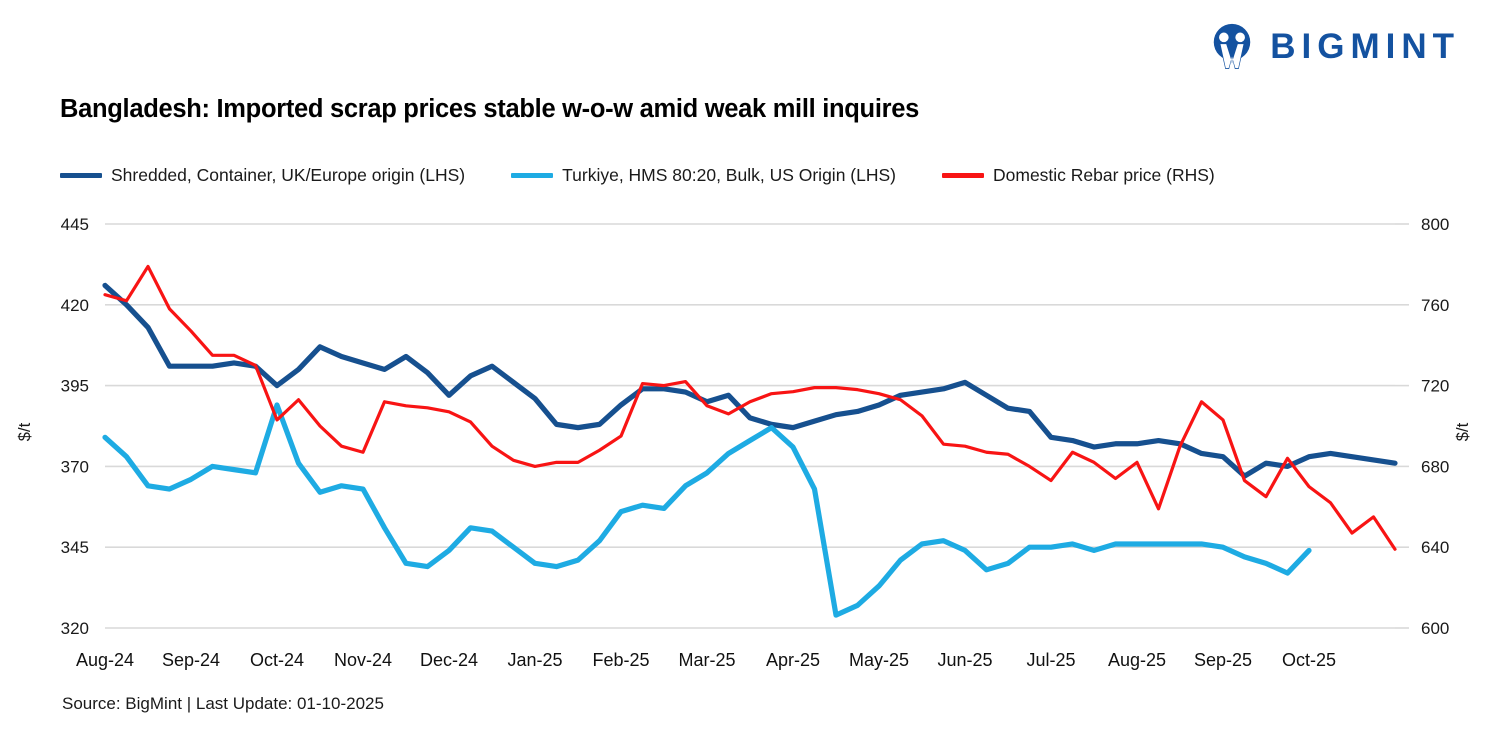  Describe the element at coordinates (1223, 660) in the screenshot. I see `x-tick-label: Sep-25` at that location.